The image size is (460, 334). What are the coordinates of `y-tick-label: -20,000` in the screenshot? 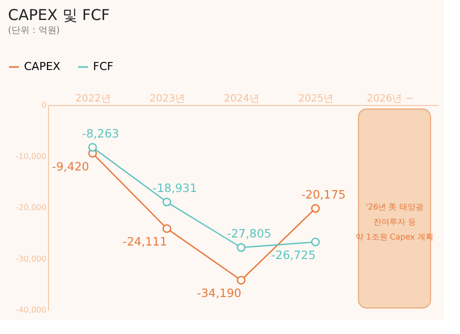 It's located at (31, 207).